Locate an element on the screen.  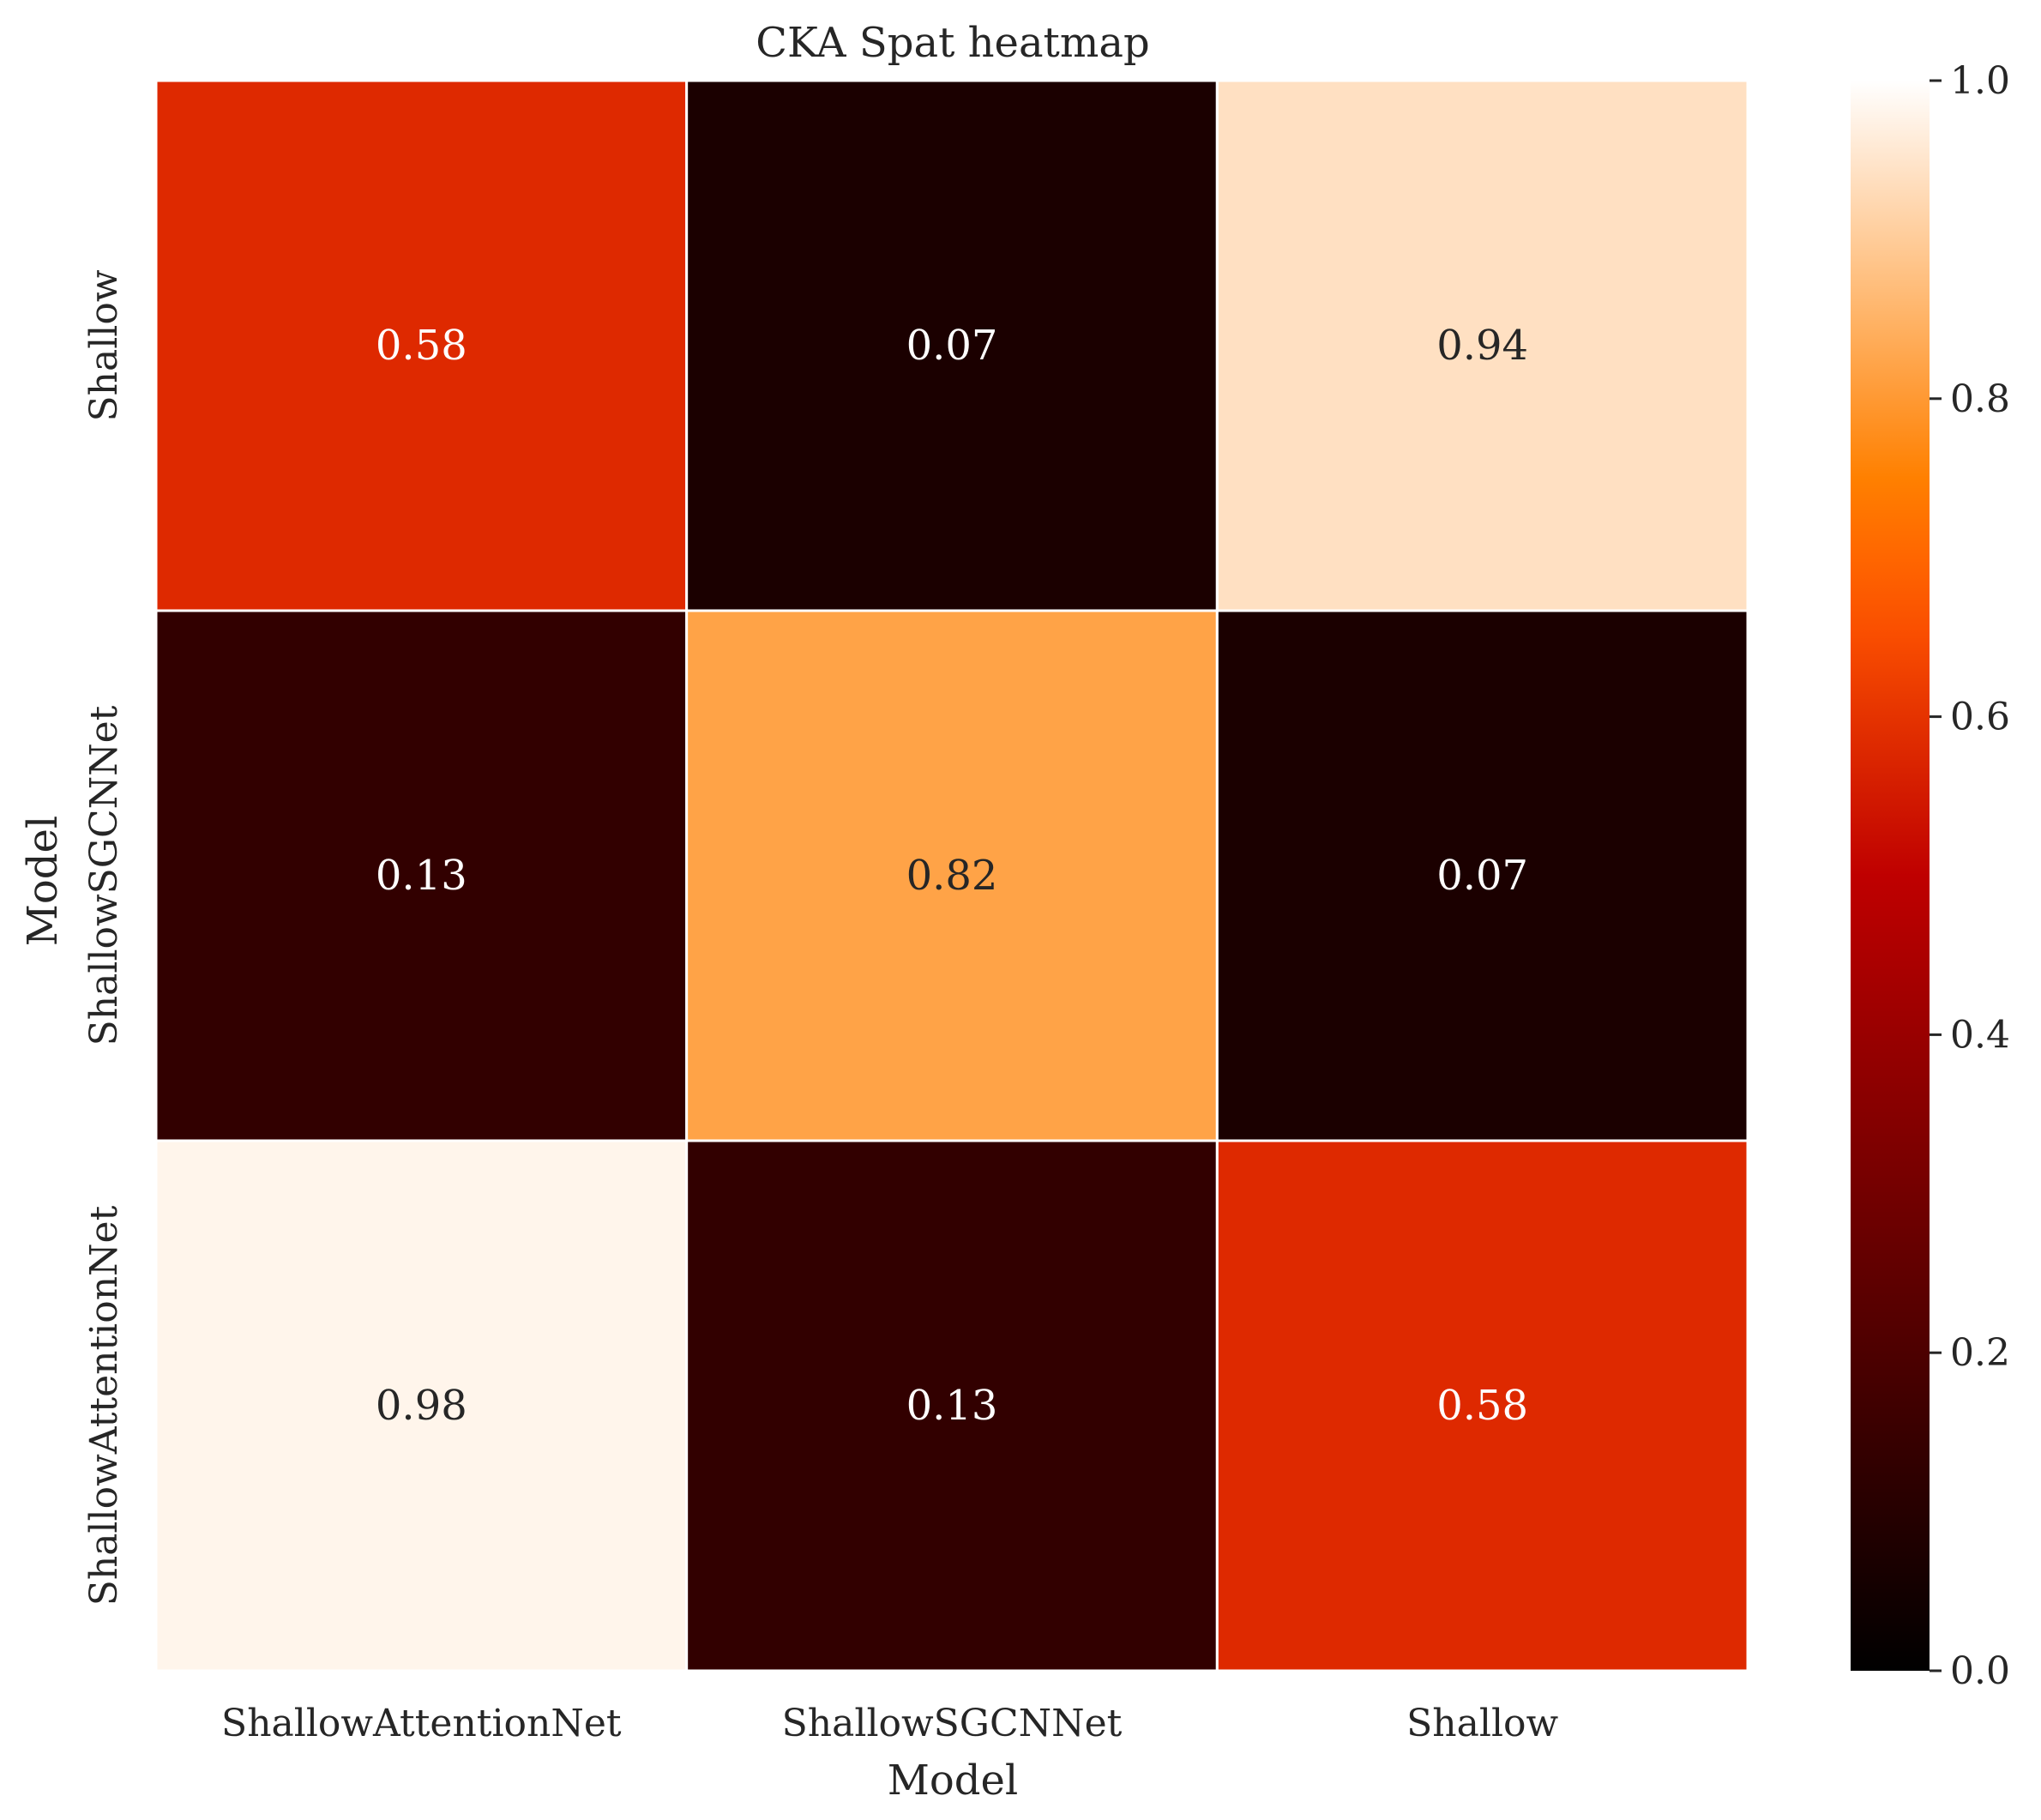
x-tick-label: ShallowSGCNNet is located at coordinates (952, 1724).